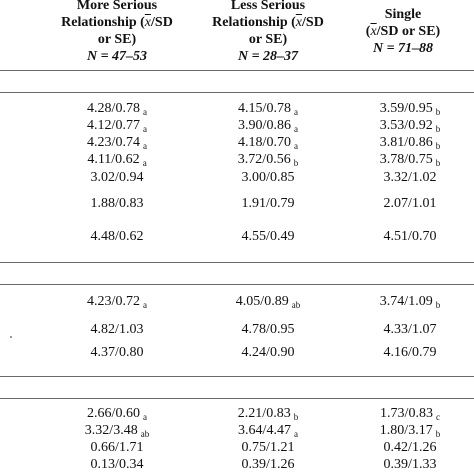  I want to click on table-cell: 0.39/1.33, so click(410, 465).